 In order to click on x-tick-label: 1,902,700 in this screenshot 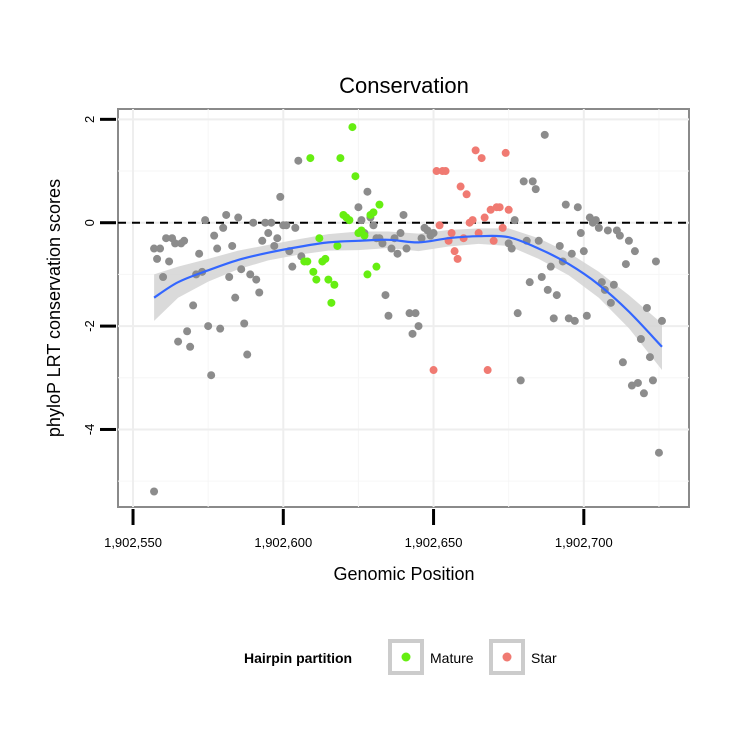, I will do `click(584, 542)`.